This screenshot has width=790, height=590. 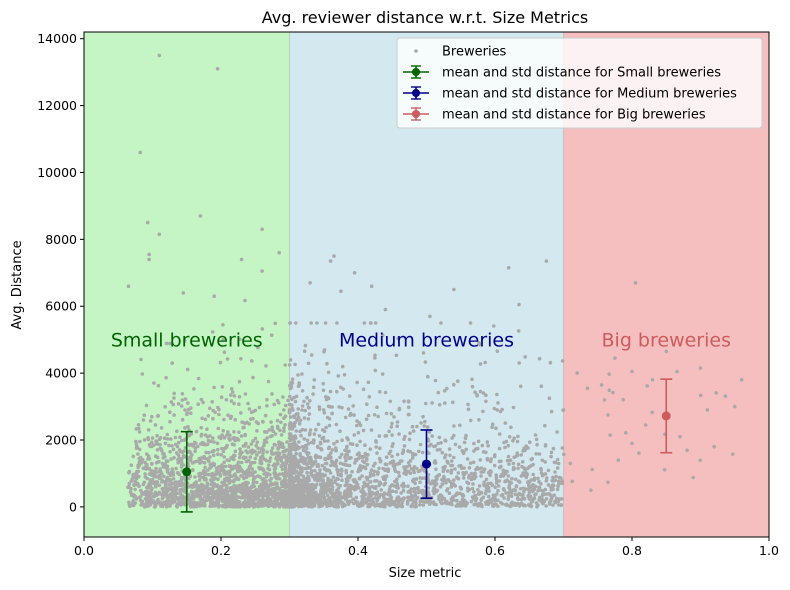 What do you see at coordinates (426, 341) in the screenshot?
I see `region-label-1: Medium breweries` at bounding box center [426, 341].